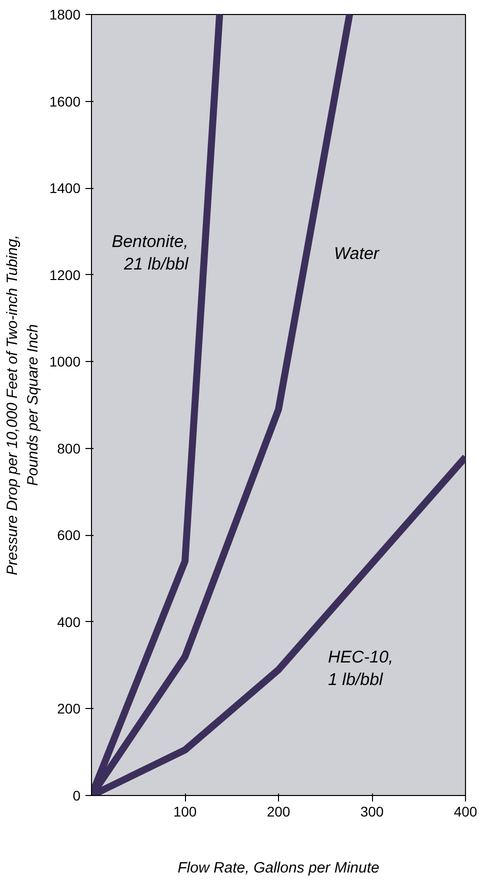 The width and height of the screenshot is (479, 890). I want to click on x-tick-label: 100, so click(185, 812).